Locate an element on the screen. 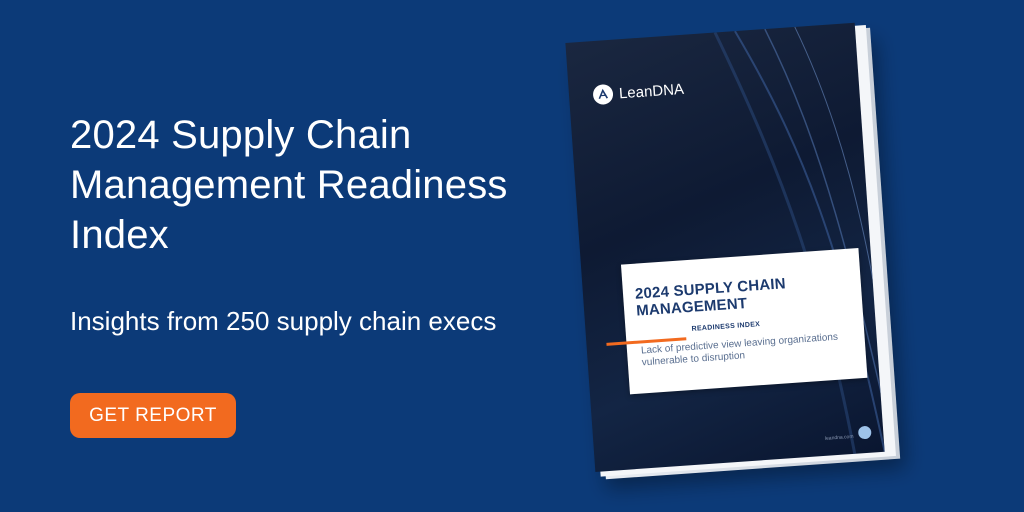  cover-tag: READINESS INDEX is located at coordinates (726, 327).